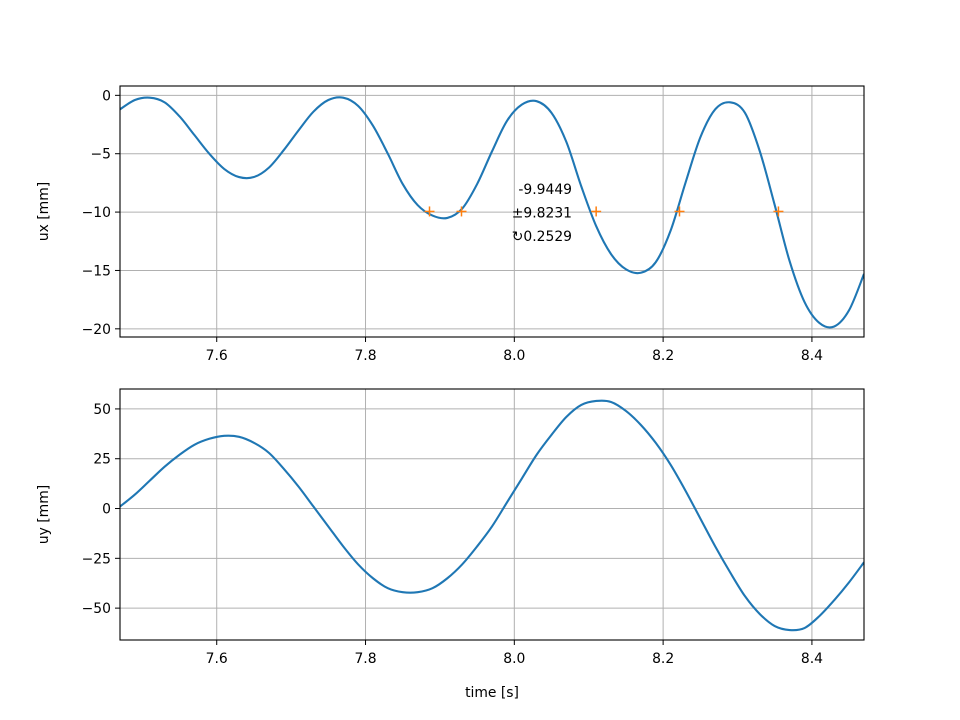  I want to click on ux-annotation-line: ↻0.2529, so click(542, 237).